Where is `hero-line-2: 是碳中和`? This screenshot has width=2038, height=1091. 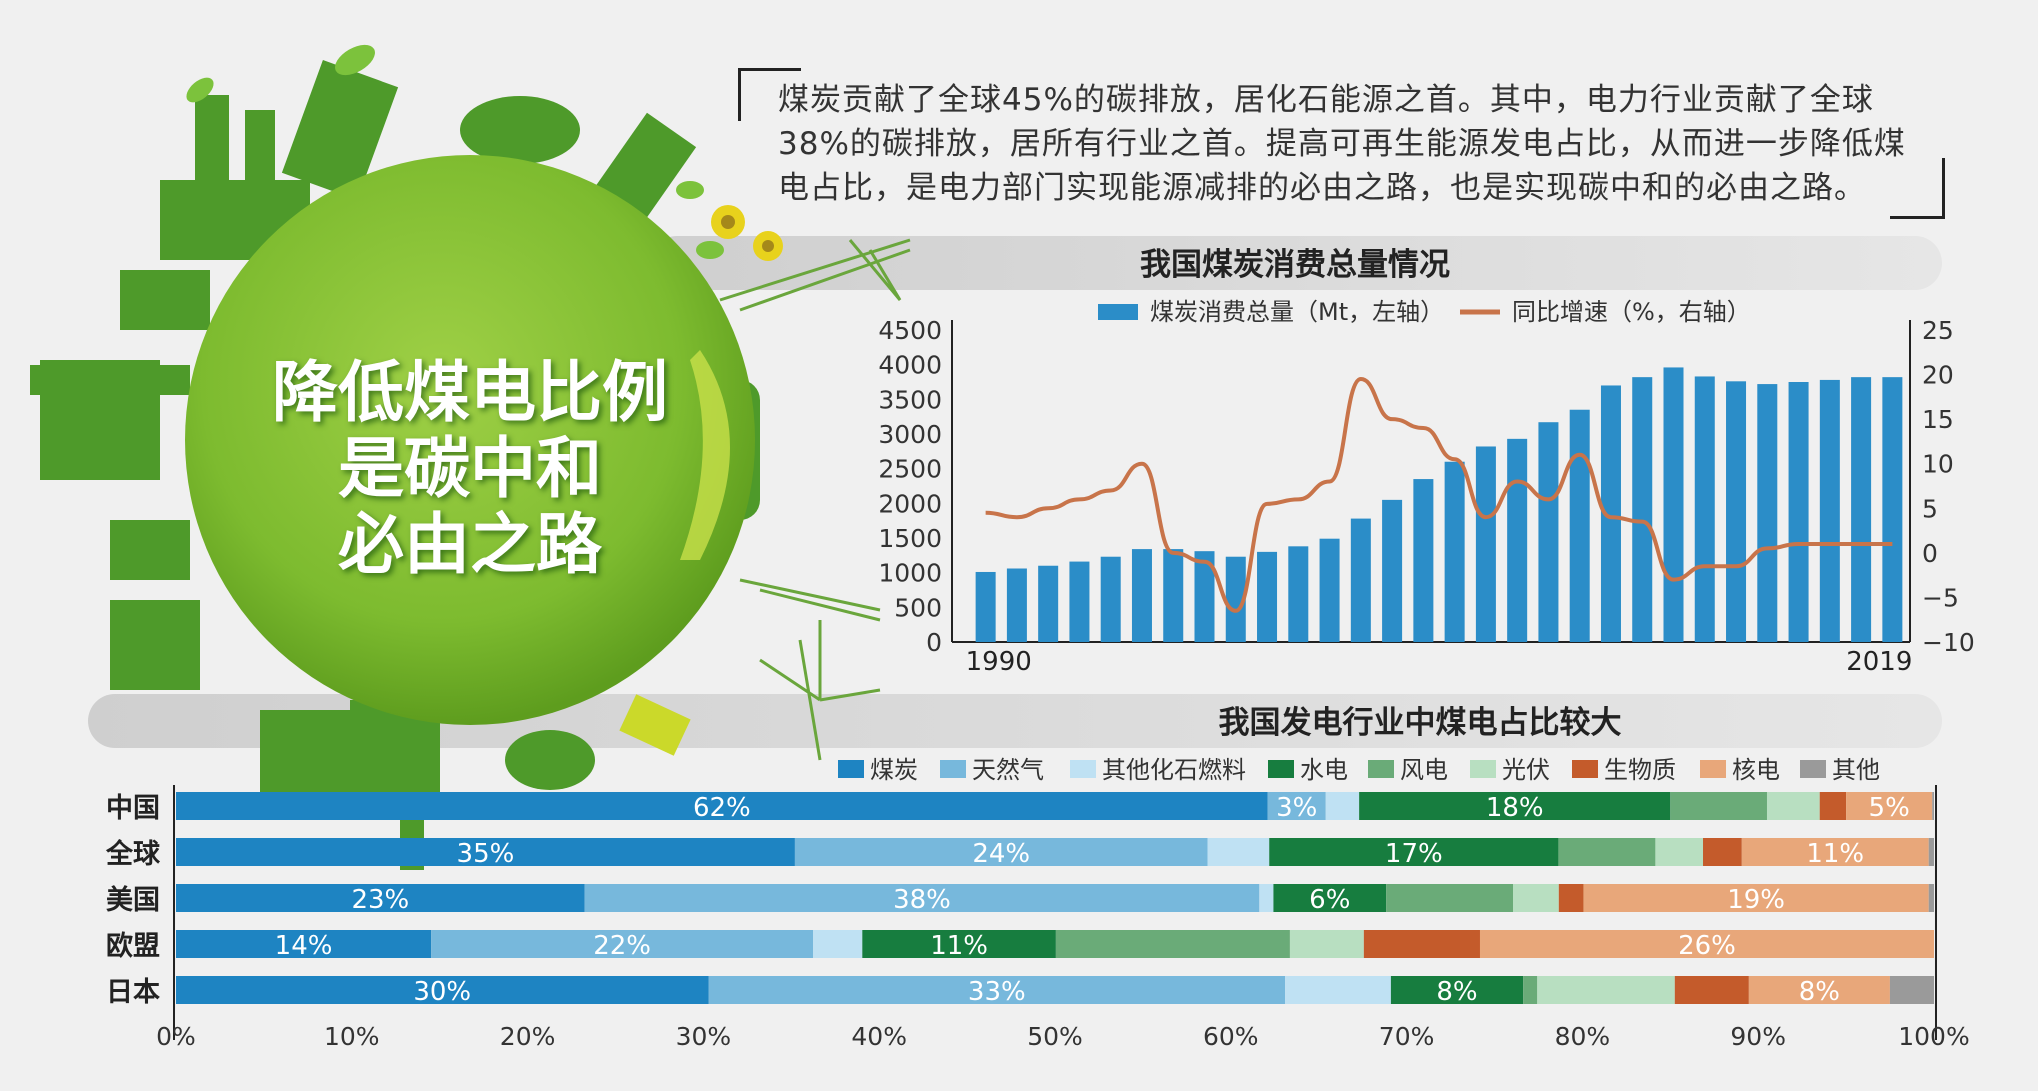
hero-line-2: 是碳中和 is located at coordinates (470, 468).